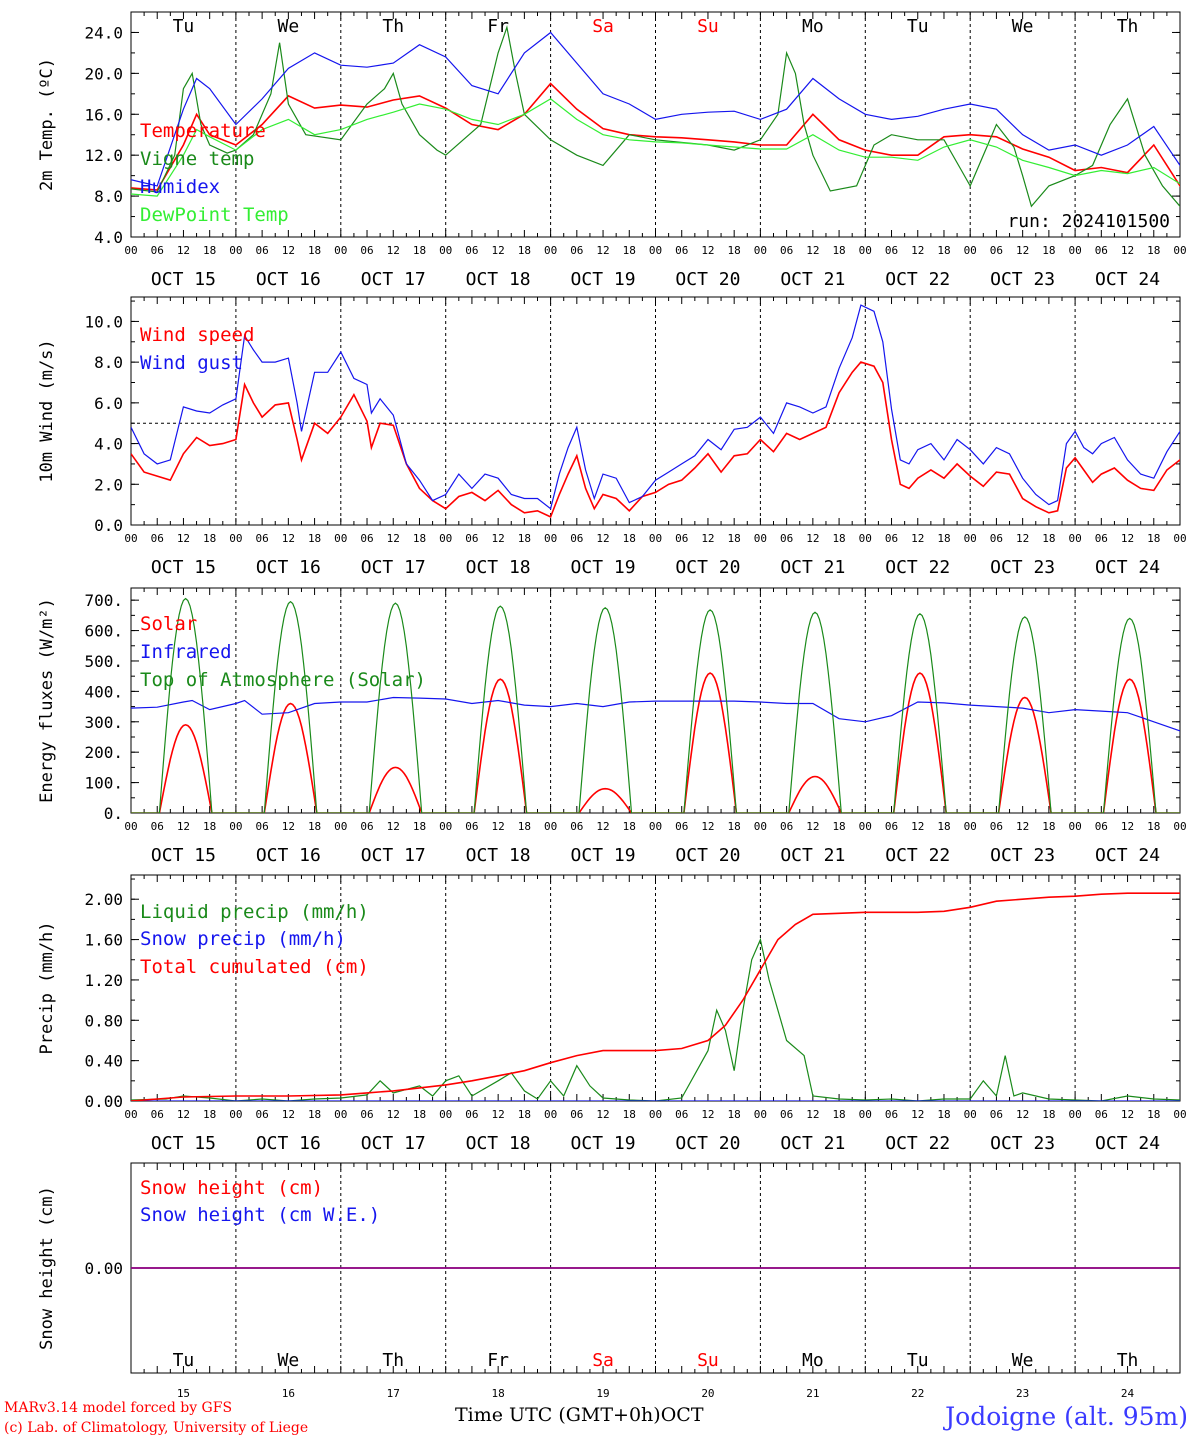 This screenshot has height=1440, width=1194. I want to click on y-tick-label: 2.0, so click(108, 484).